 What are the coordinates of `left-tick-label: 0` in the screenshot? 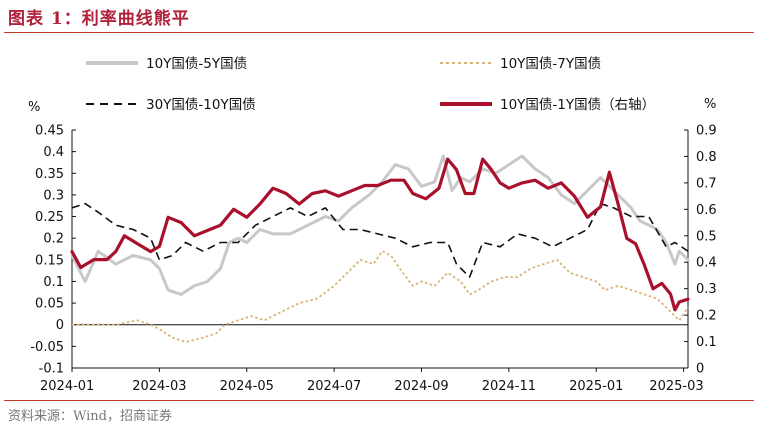 It's located at (60, 325).